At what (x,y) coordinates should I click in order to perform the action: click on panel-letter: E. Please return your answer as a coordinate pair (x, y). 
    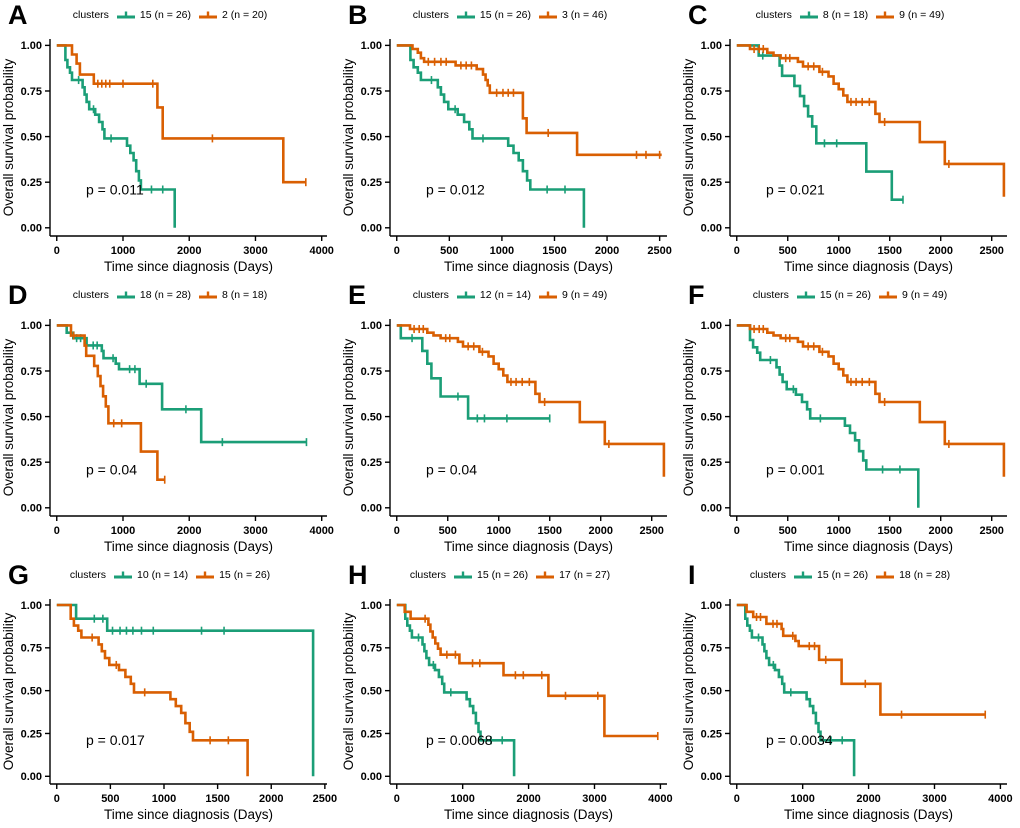
    Looking at the image, I should click on (357, 295).